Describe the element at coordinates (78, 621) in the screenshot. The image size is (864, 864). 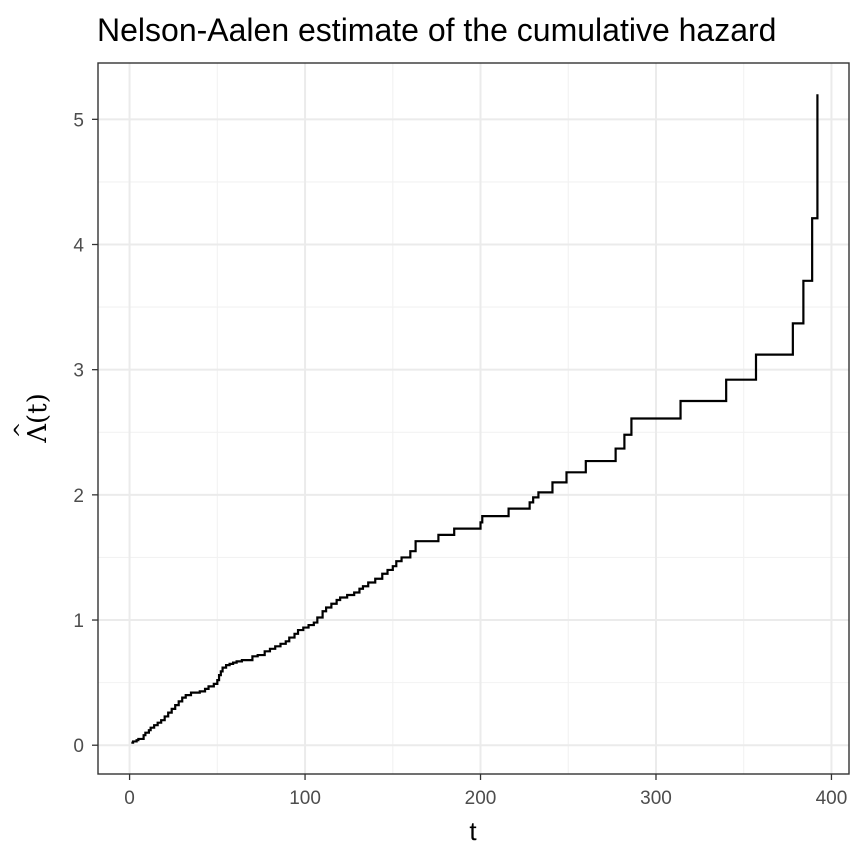
I see `y-tick-label: 1` at that location.